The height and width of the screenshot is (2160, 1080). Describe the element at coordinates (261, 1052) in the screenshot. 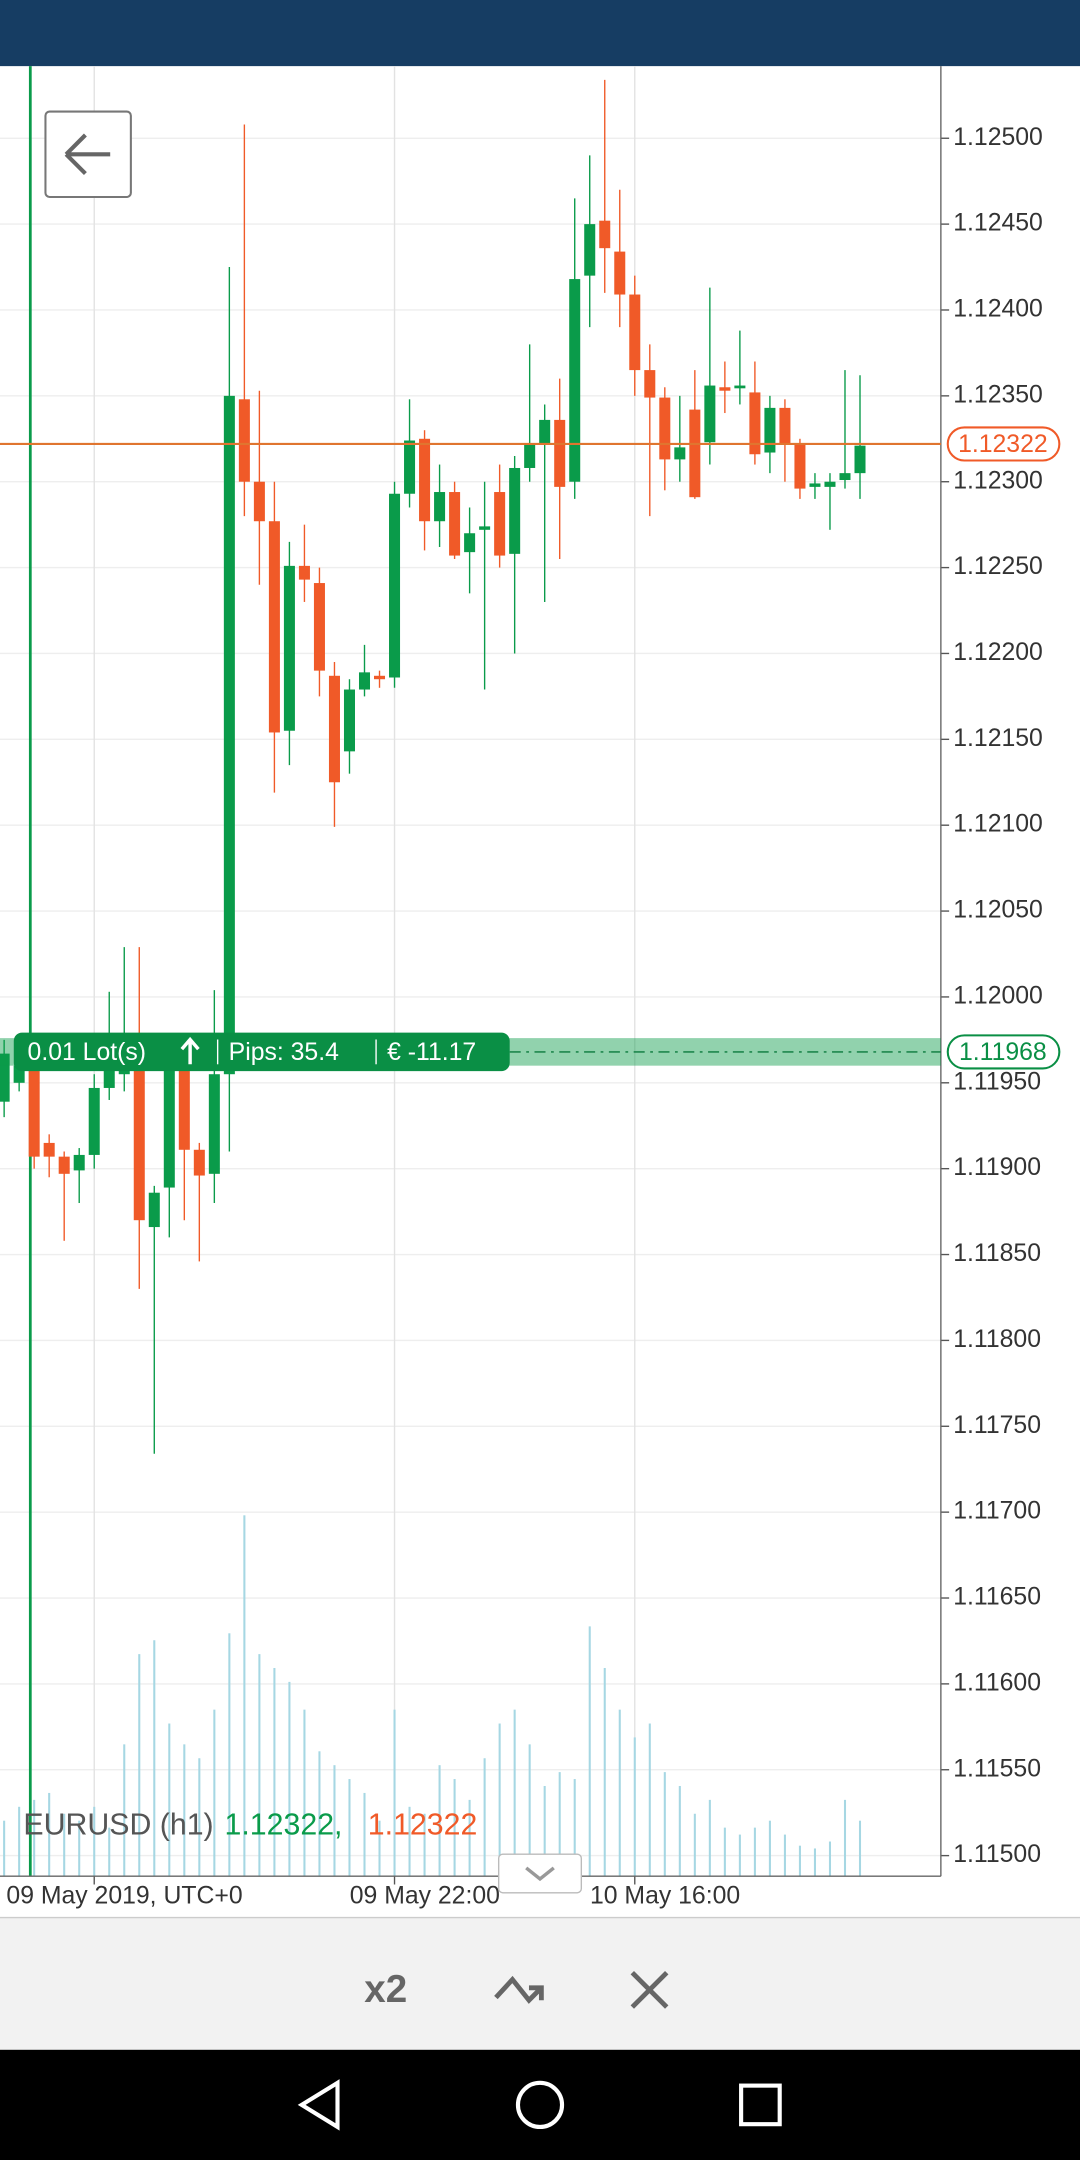

I see `position-label-box` at that location.